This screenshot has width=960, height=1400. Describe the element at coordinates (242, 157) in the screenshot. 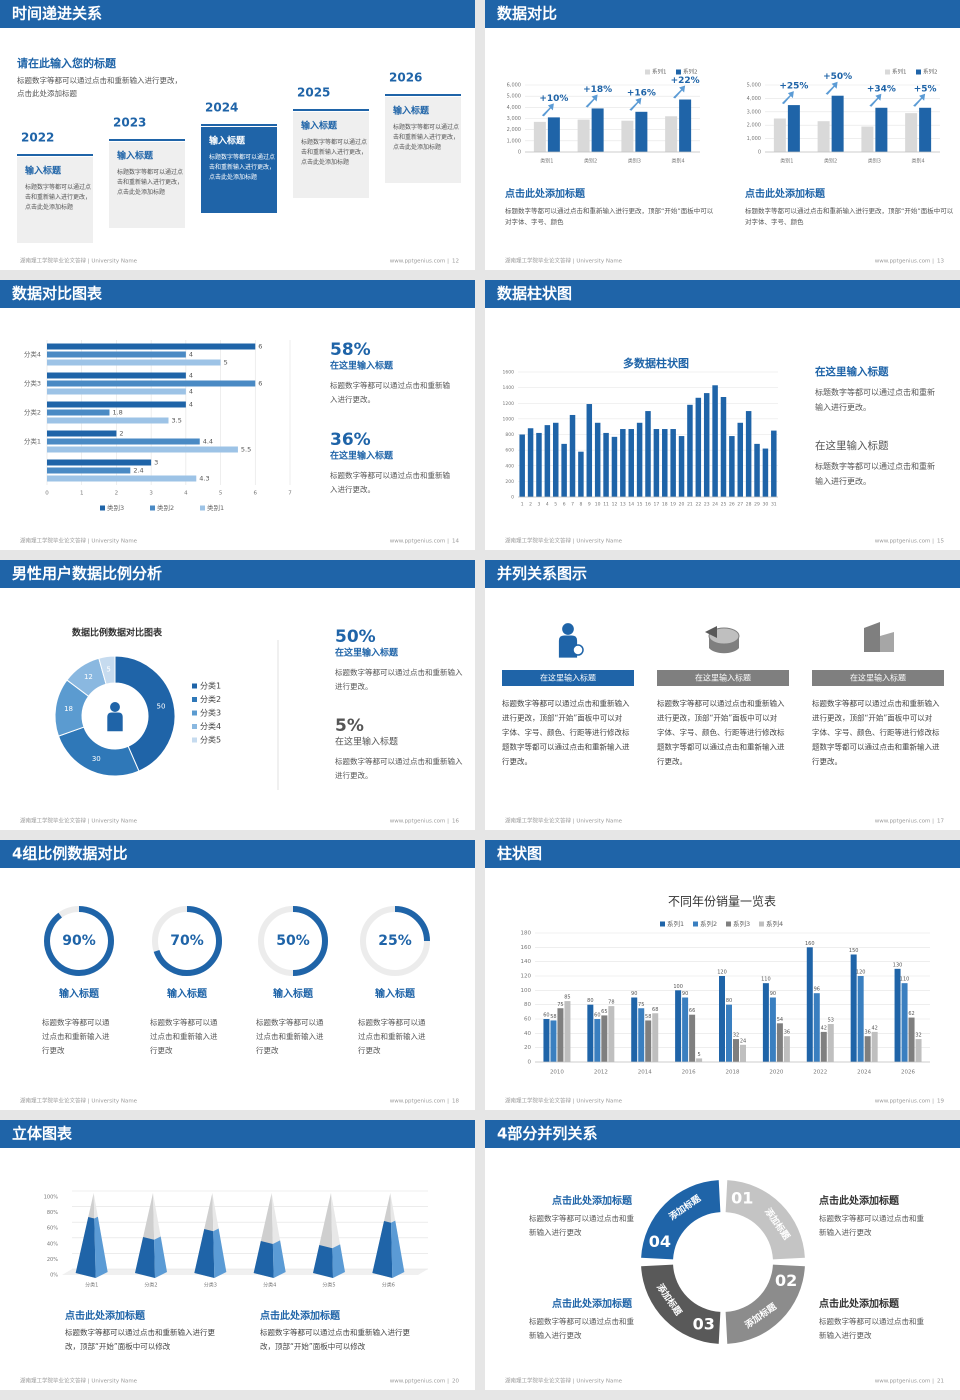

I see `text-line: 标题数字等都可以通过点` at that location.